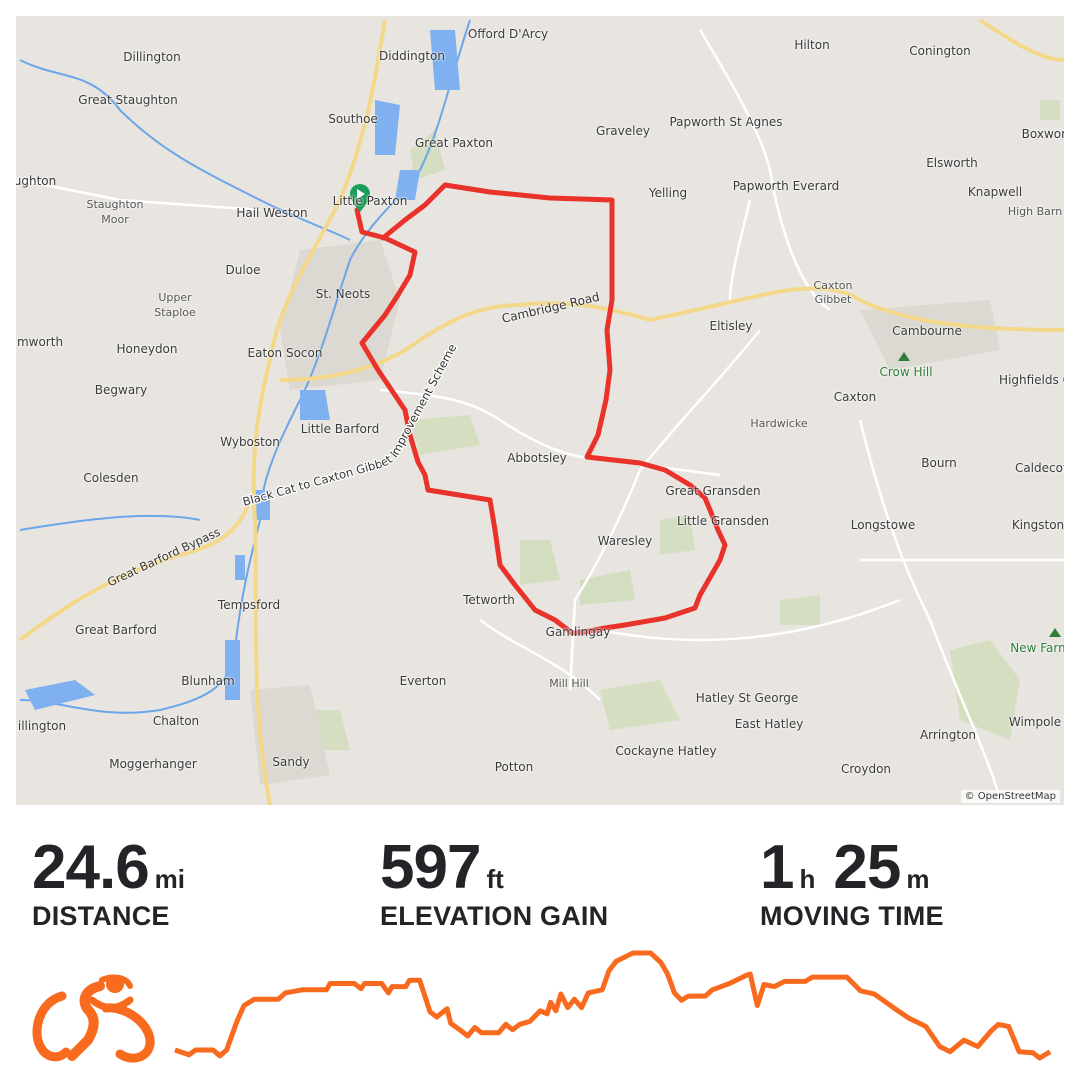 The width and height of the screenshot is (1080, 1080). Describe the element at coordinates (948, 735) in the screenshot. I see `place-label: Arrington` at that location.